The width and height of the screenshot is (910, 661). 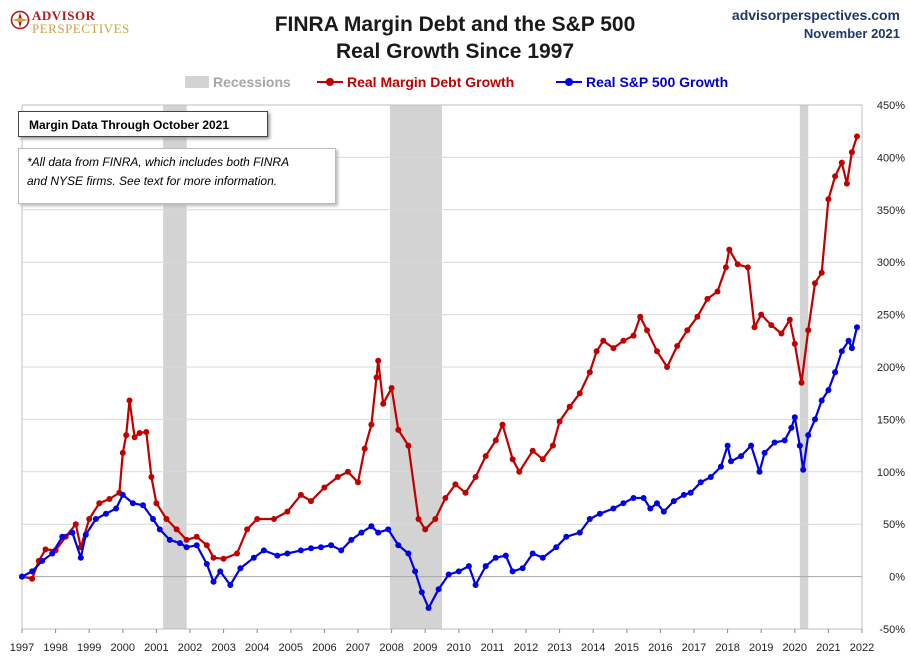 What do you see at coordinates (815, 15) in the screenshot?
I see `source-site: advisorperspectives.com` at bounding box center [815, 15].